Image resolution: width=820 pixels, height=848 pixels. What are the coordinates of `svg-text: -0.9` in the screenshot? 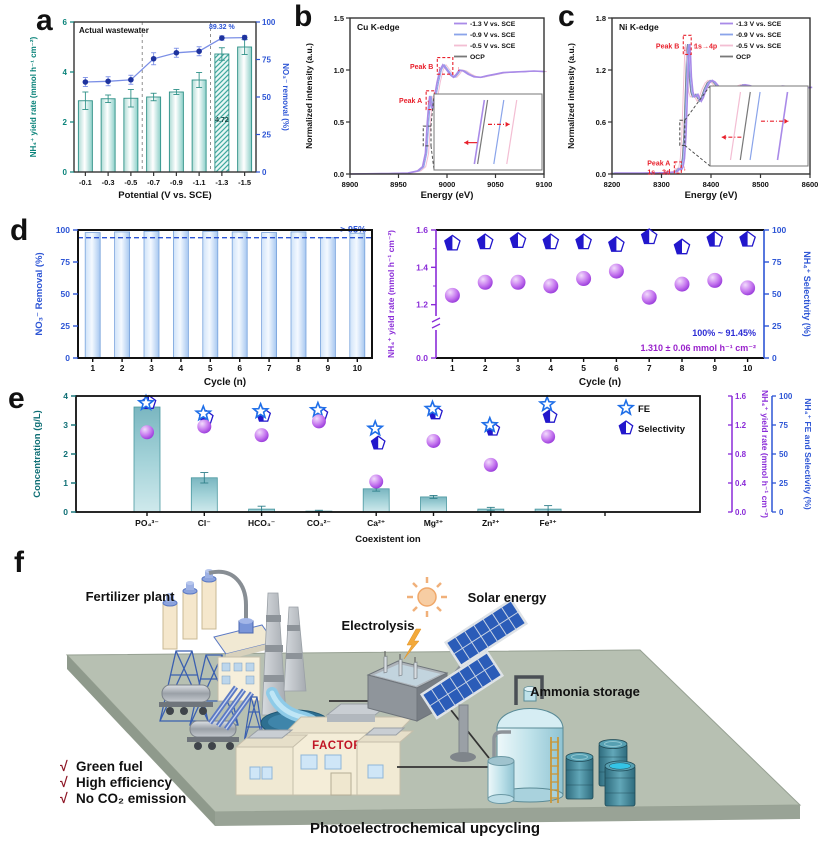 It's located at (176, 182).